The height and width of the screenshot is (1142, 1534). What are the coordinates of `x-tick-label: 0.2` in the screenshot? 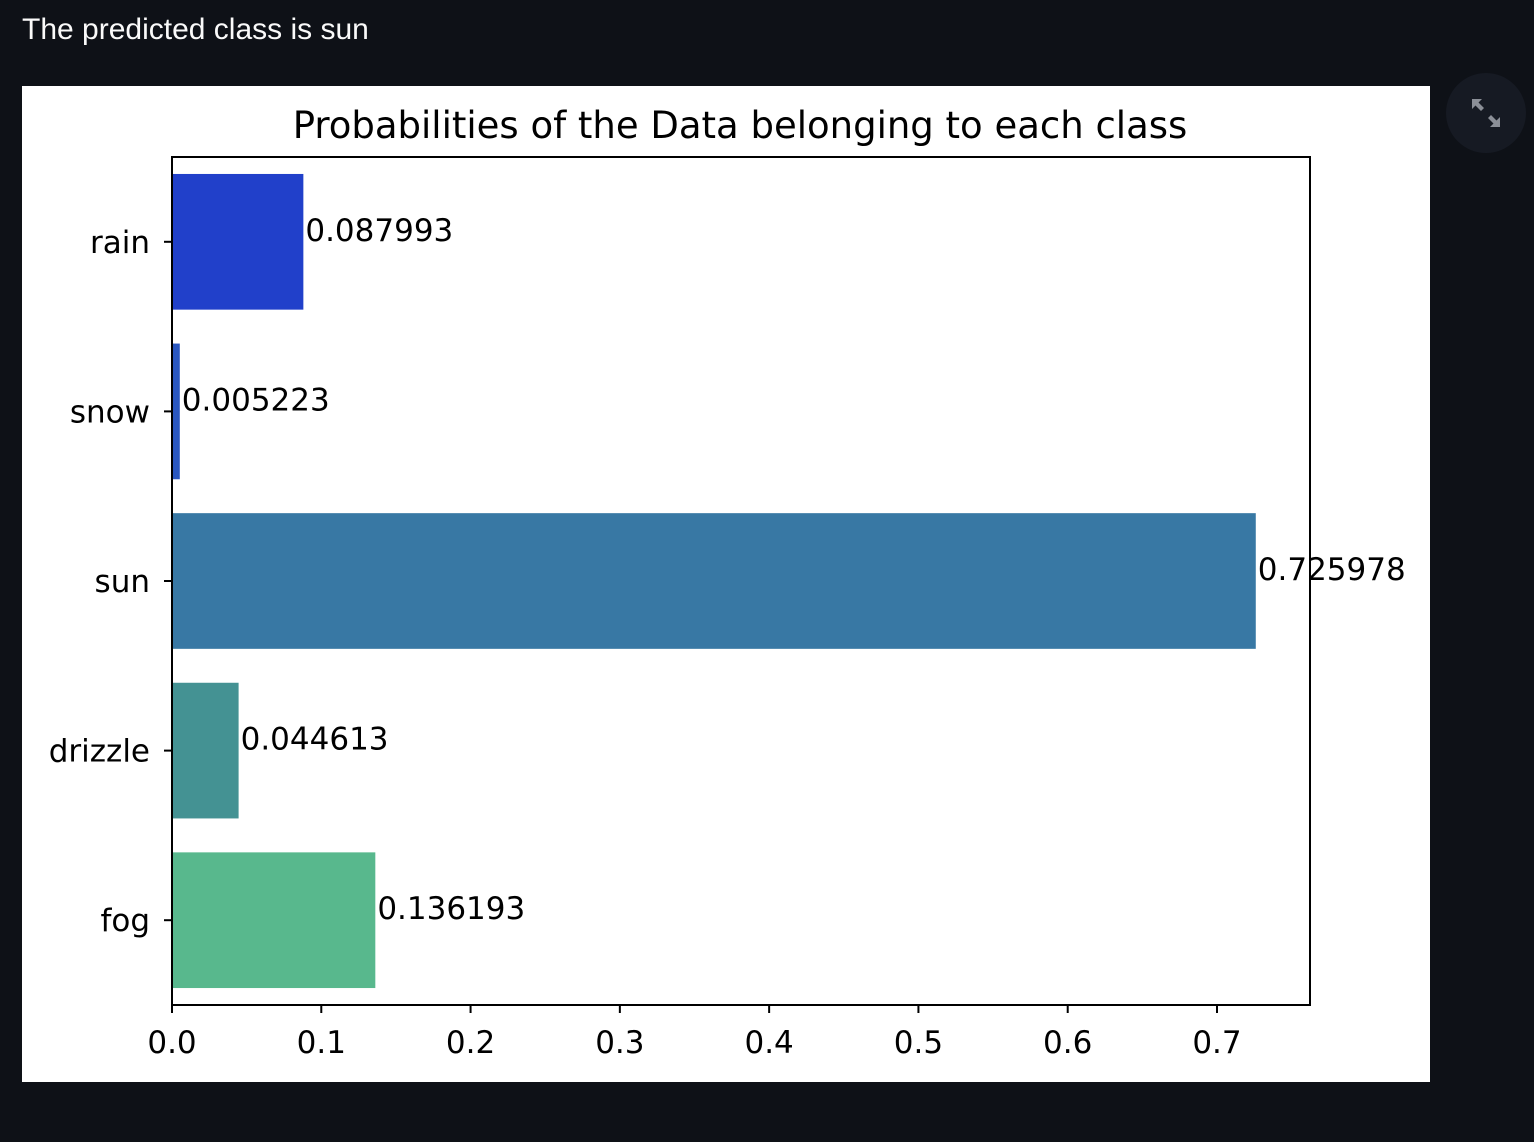 It's located at (470, 1043).